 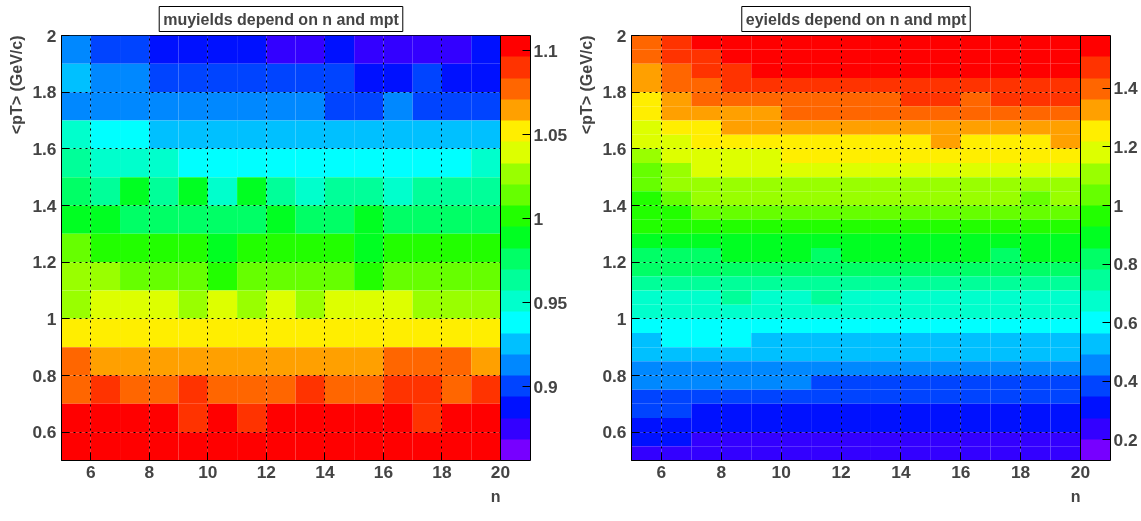 What do you see at coordinates (1125, 381) in the screenshot?
I see `color-bar-label: 0.4` at bounding box center [1125, 381].